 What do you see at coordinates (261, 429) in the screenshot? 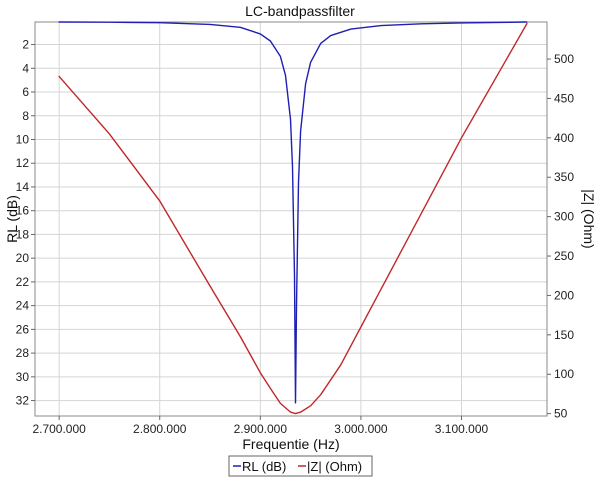
I see `x-tick-label: 2.900.000` at bounding box center [261, 429].